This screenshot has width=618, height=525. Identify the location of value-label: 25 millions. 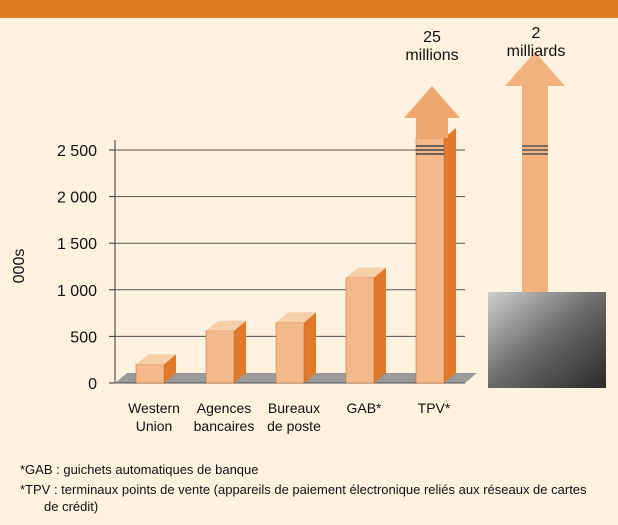
(431, 46).